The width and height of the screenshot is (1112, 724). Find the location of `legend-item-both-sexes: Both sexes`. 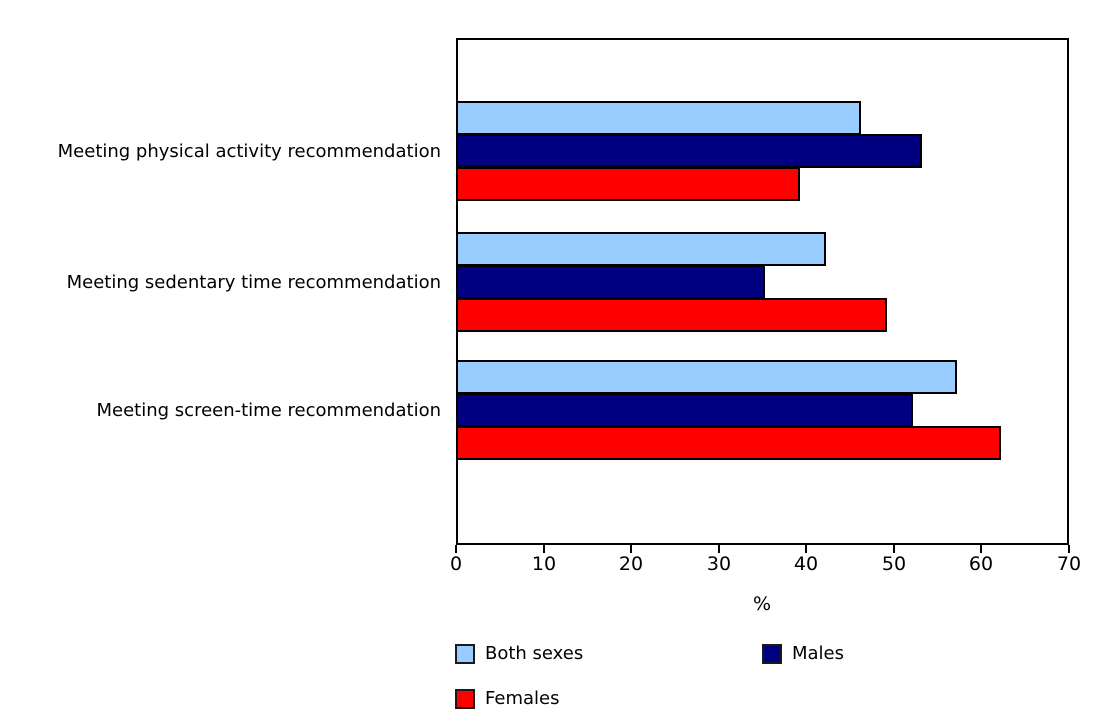

legend-item-both-sexes: Both sexes is located at coordinates (519, 653).